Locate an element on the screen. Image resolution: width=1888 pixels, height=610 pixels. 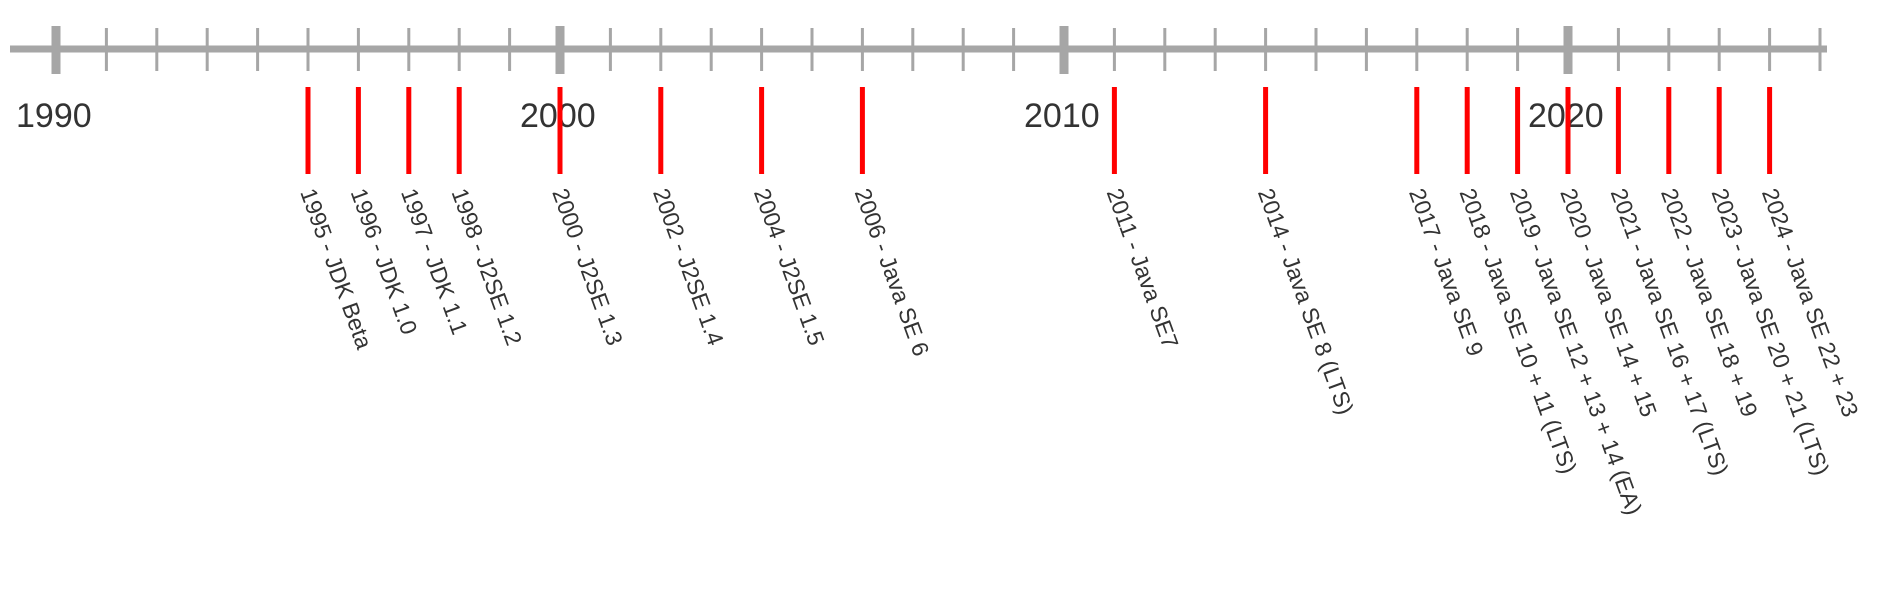
release-label: 2011 - Java SE7 is located at coordinates (1143, 268).